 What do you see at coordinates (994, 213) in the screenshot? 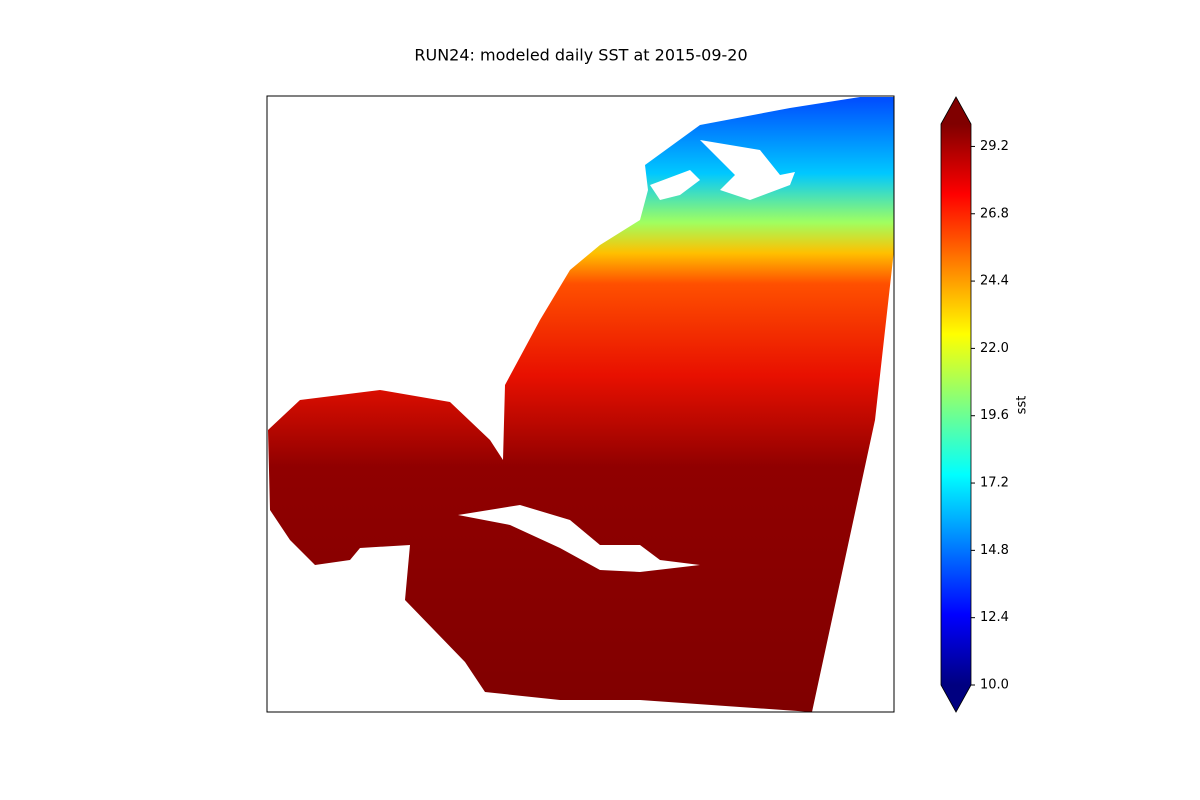
I see `colorbar-tick-label: 26.8` at bounding box center [994, 213].